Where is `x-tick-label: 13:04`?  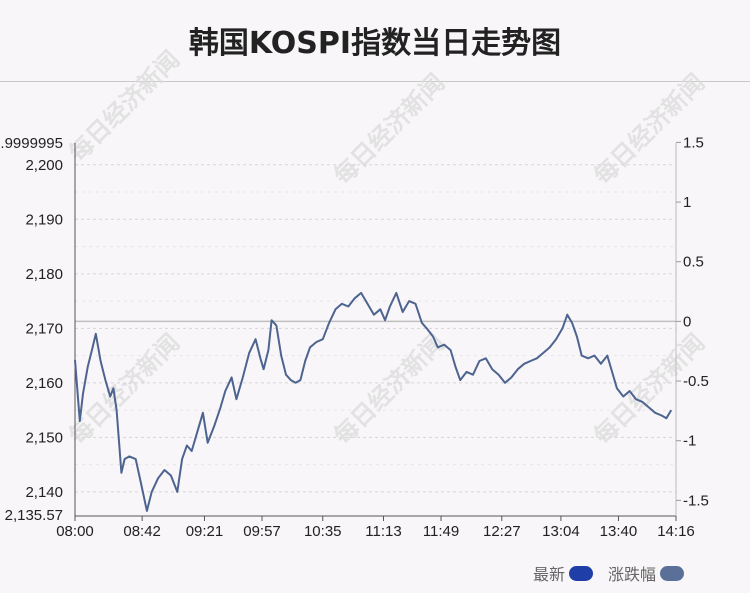 x-tick-label: 13:04 is located at coordinates (561, 531).